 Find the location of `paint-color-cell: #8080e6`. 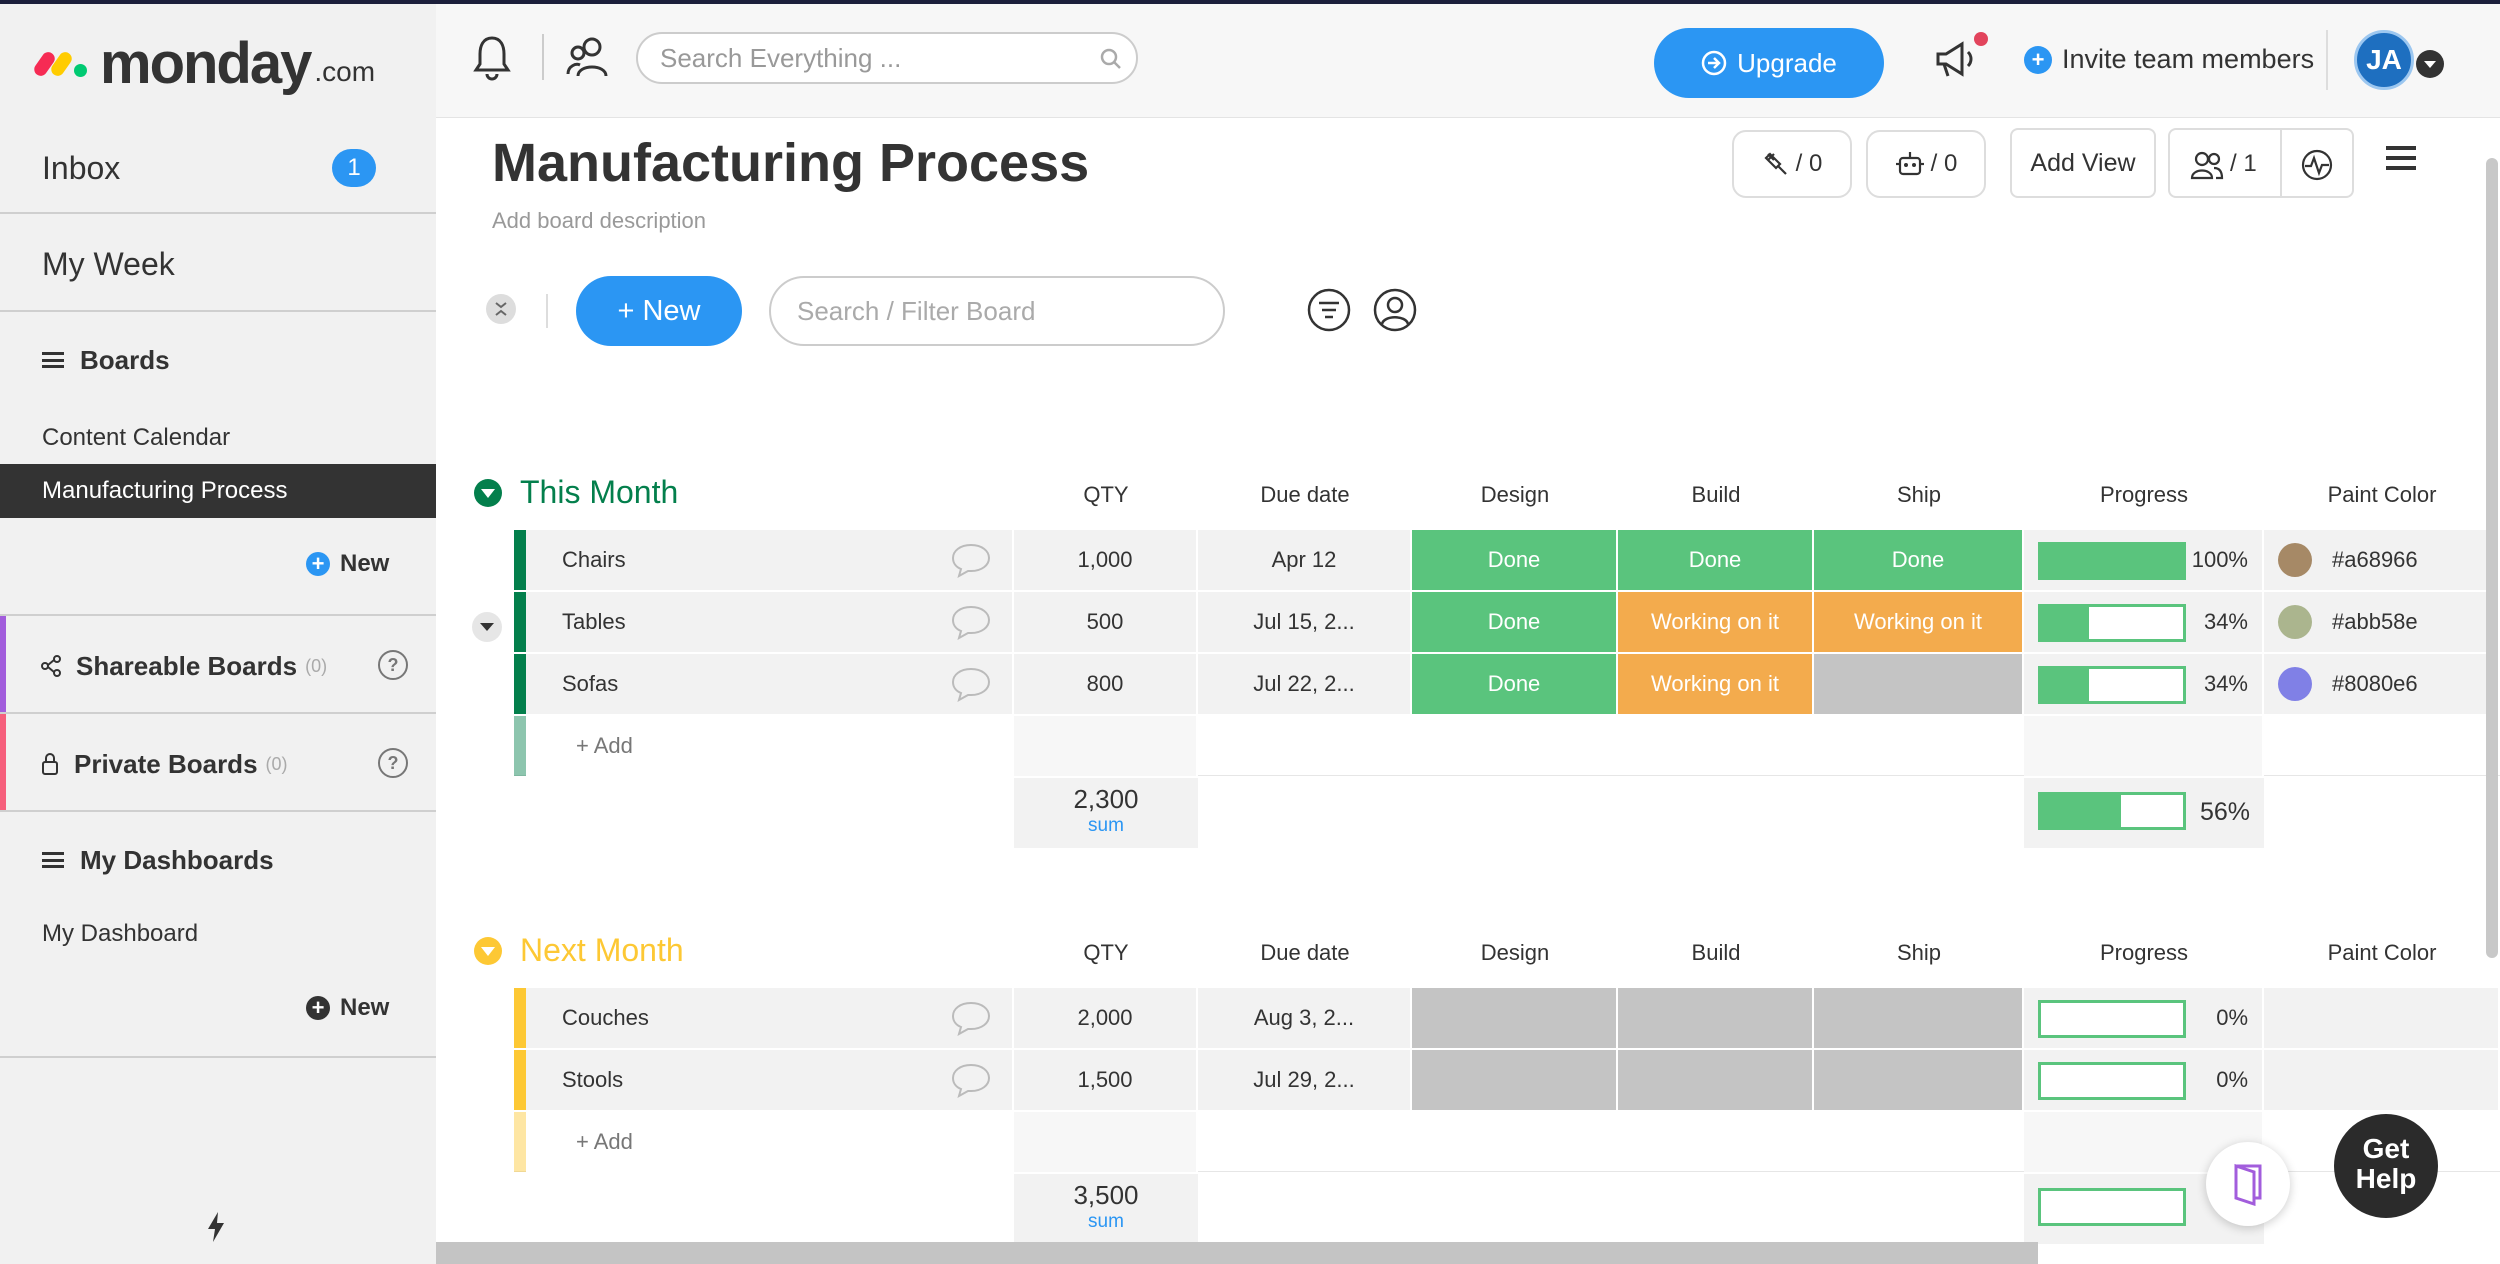

paint-color-cell: #8080e6 is located at coordinates (2382, 684).